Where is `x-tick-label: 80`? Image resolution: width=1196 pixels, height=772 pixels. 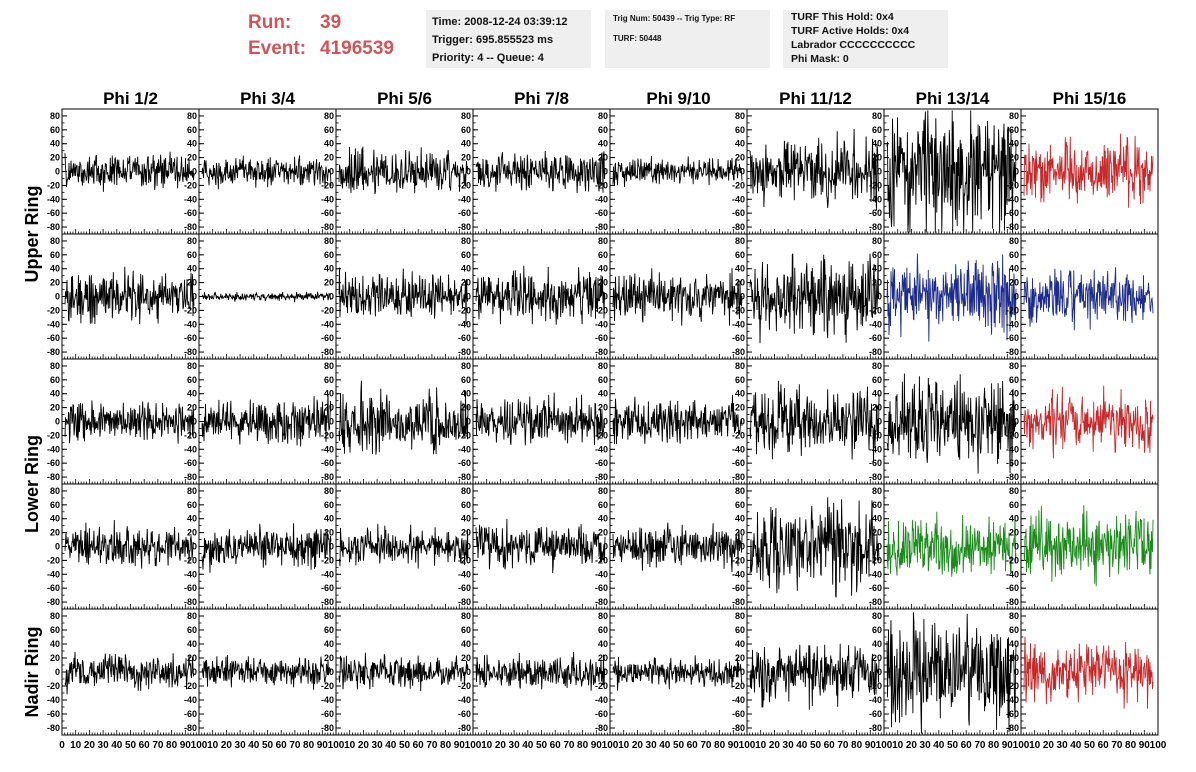 x-tick-label: 80 is located at coordinates (720, 745).